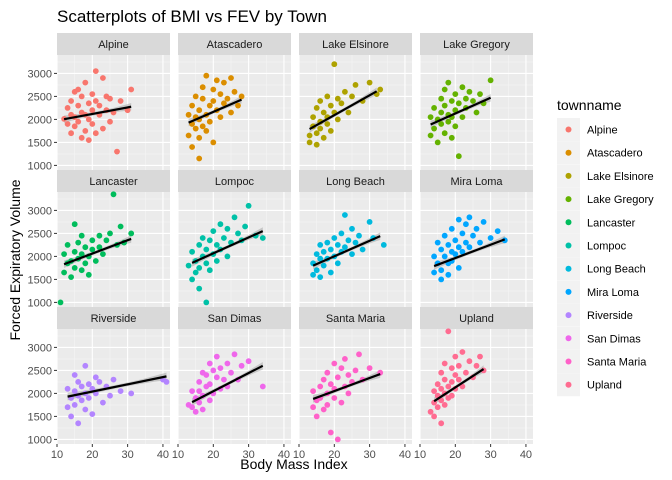  I want to click on x-tick-label: 10, so click(420, 455).